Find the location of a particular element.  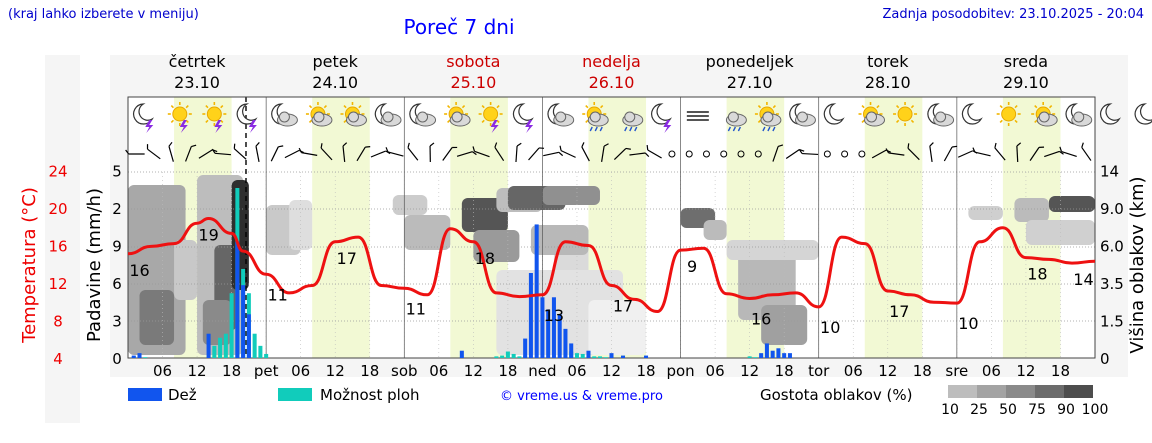

temperature-label: 11 is located at coordinates (277, 294).